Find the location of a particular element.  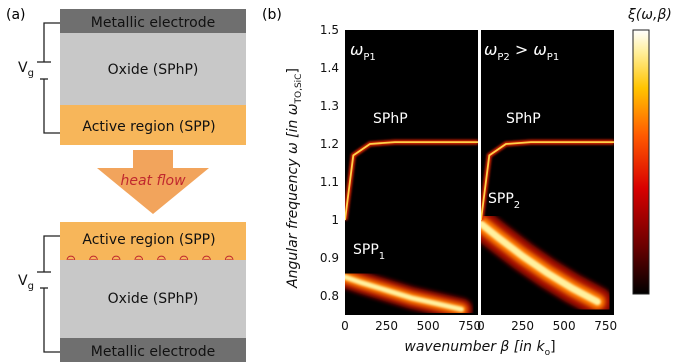

bottom-oxide-label: Oxide (SPhP) is located at coordinates (153, 299).